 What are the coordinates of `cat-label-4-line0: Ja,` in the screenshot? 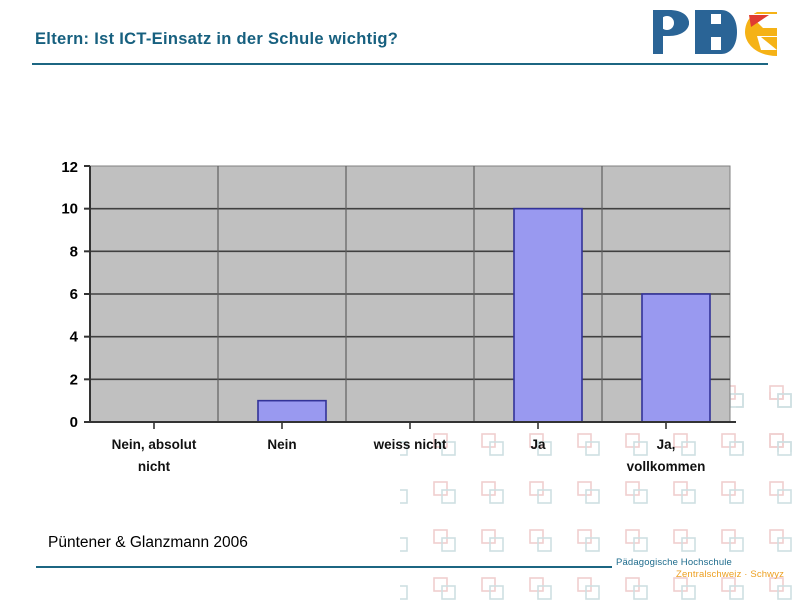 It's located at (666, 444).